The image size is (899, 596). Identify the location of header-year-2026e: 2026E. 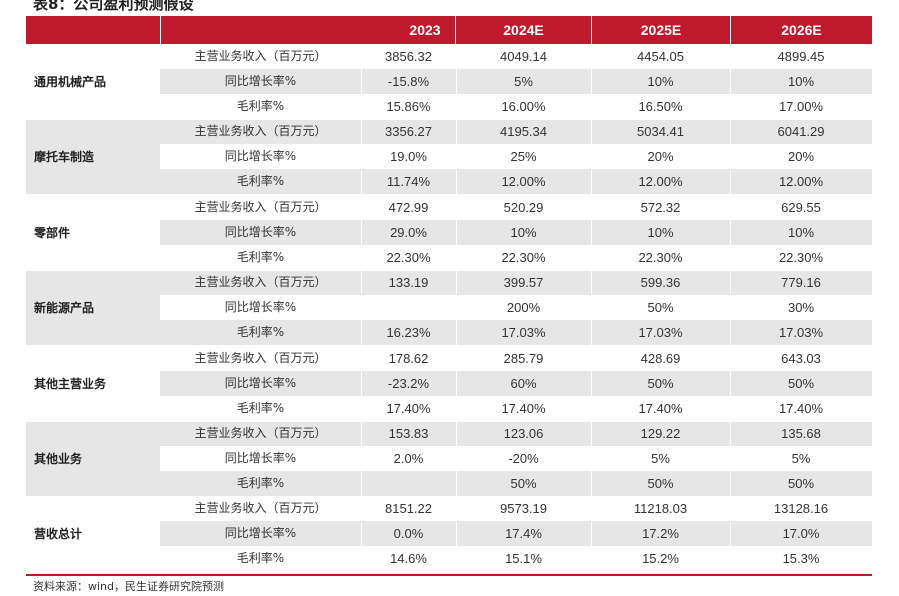
(801, 30).